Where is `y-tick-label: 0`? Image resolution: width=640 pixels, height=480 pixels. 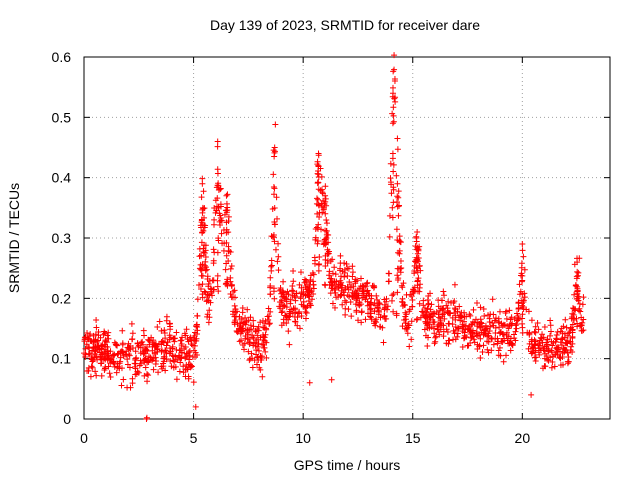
y-tick-label: 0 is located at coordinates (67, 419).